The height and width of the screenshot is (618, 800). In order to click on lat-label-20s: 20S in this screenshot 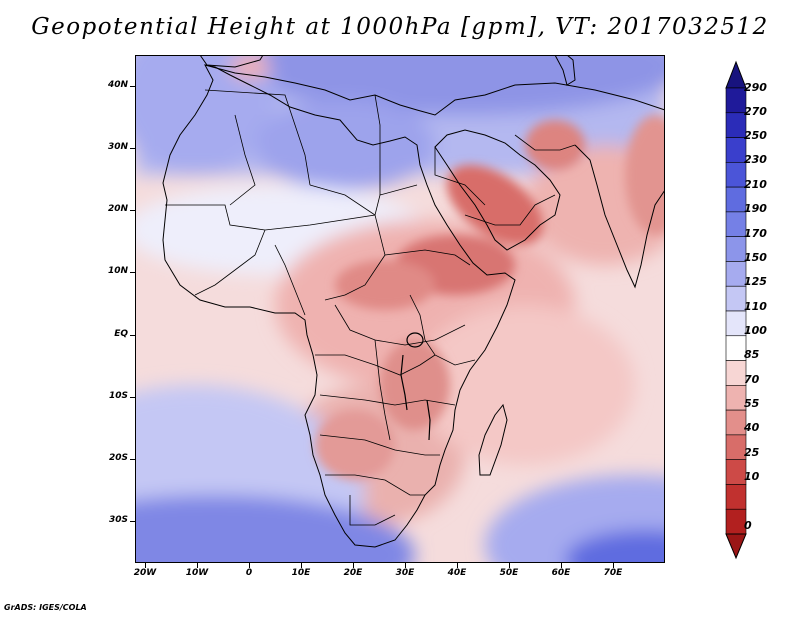, I will do `click(118, 458)`.